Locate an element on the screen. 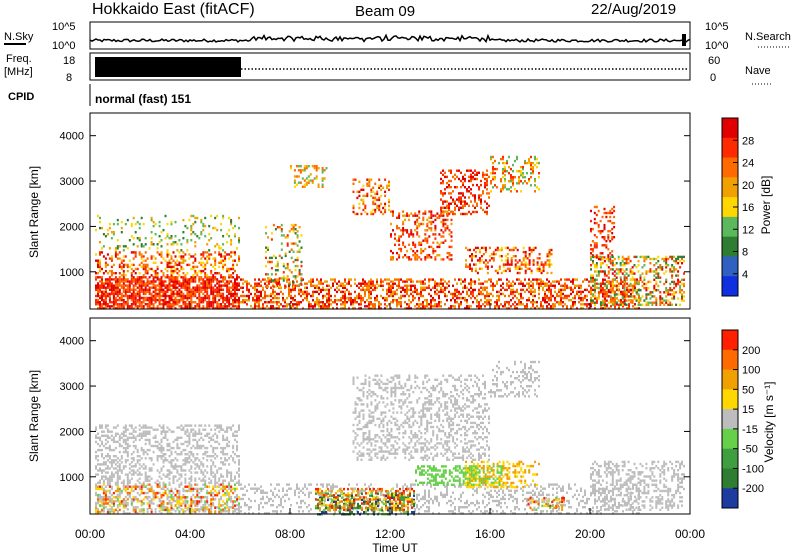 The width and height of the screenshot is (800, 554). colorbar-segment is located at coordinates (730, 167).